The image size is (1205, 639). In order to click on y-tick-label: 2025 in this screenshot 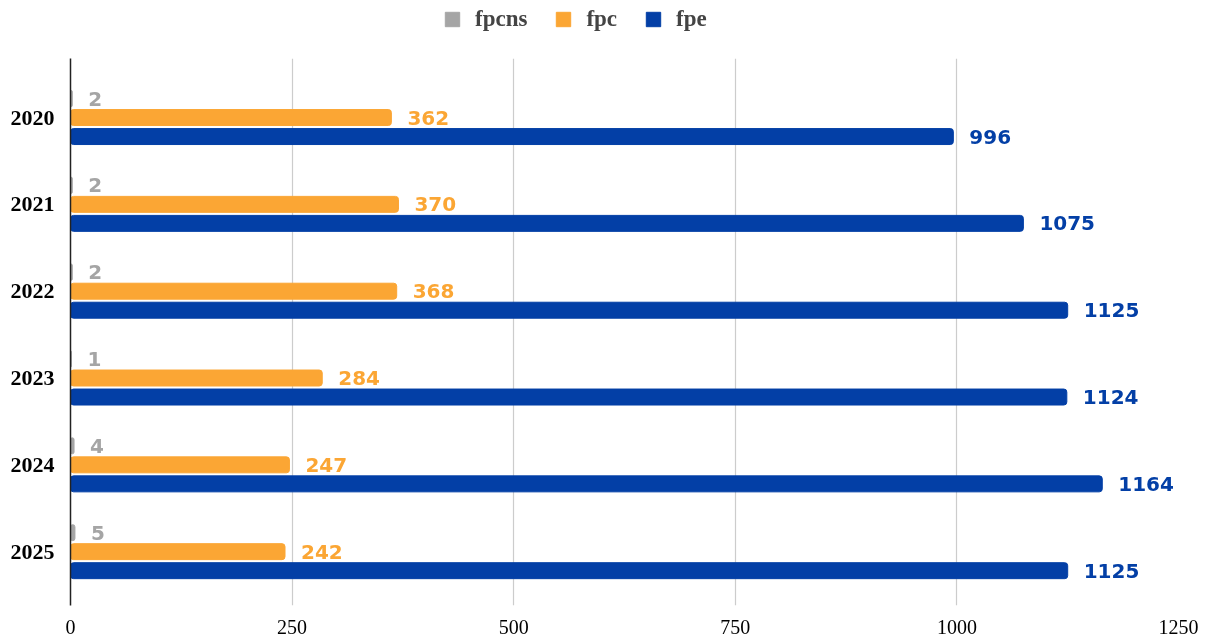, I will do `click(32, 551)`.